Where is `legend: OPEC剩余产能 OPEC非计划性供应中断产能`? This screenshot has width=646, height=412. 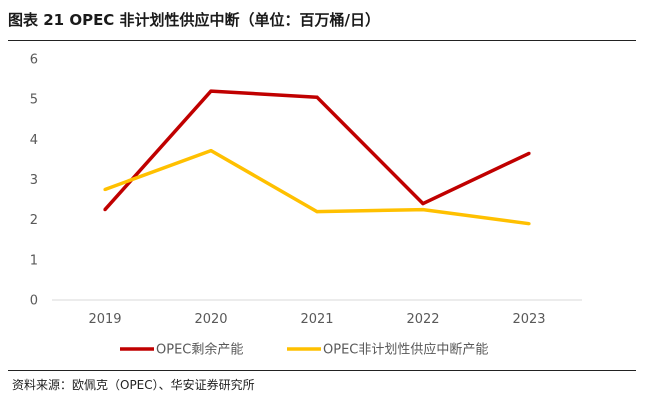
legend: OPEC剩余产能 OPEC非计划性供应中断产能 is located at coordinates (304, 350).